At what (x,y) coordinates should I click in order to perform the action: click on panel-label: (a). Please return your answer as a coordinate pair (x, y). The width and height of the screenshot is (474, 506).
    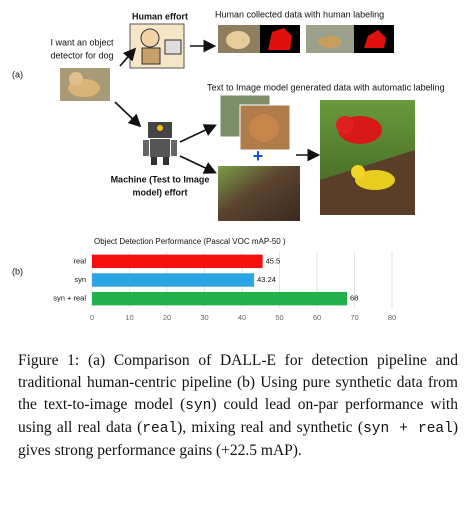
    Looking at the image, I should click on (17, 74).